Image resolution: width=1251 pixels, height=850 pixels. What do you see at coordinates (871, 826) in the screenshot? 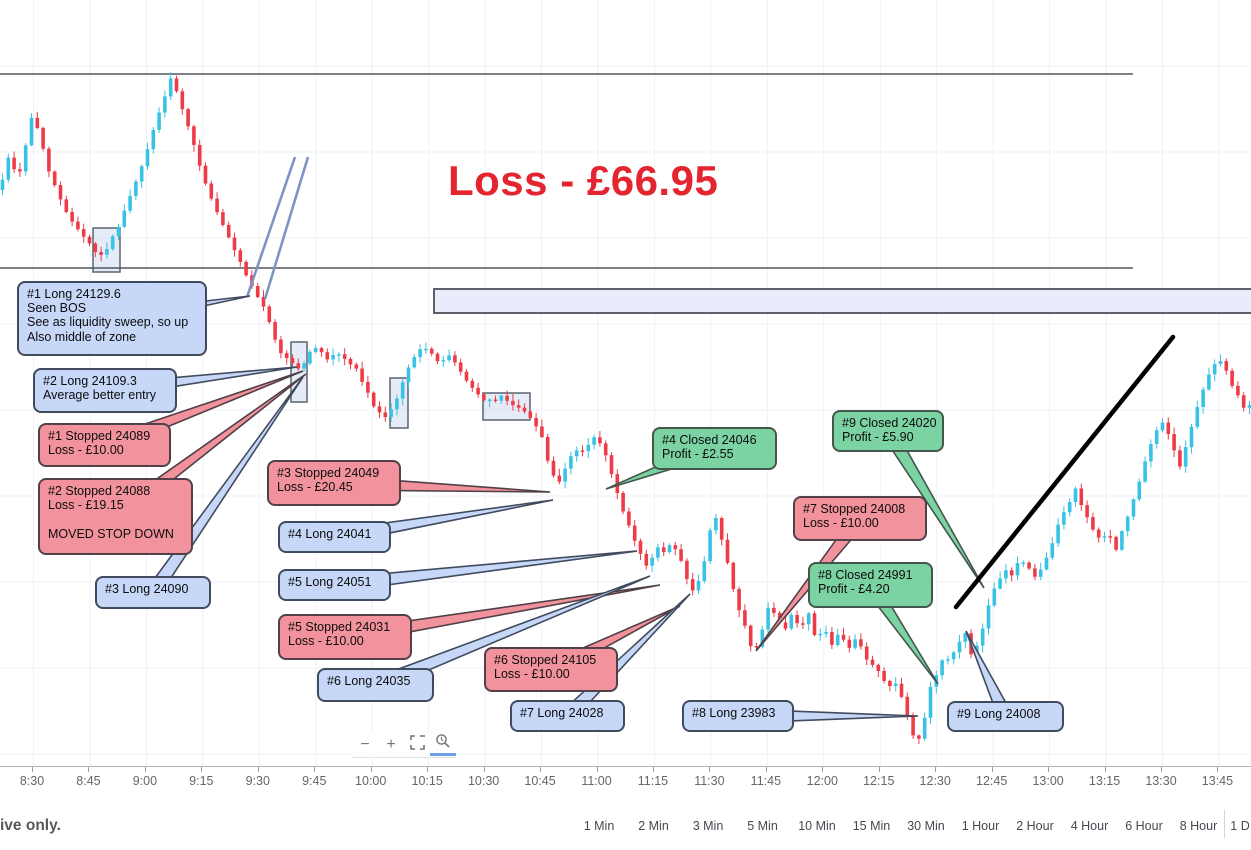
I see `timeframe-button-15-min: 15 Min` at bounding box center [871, 826].